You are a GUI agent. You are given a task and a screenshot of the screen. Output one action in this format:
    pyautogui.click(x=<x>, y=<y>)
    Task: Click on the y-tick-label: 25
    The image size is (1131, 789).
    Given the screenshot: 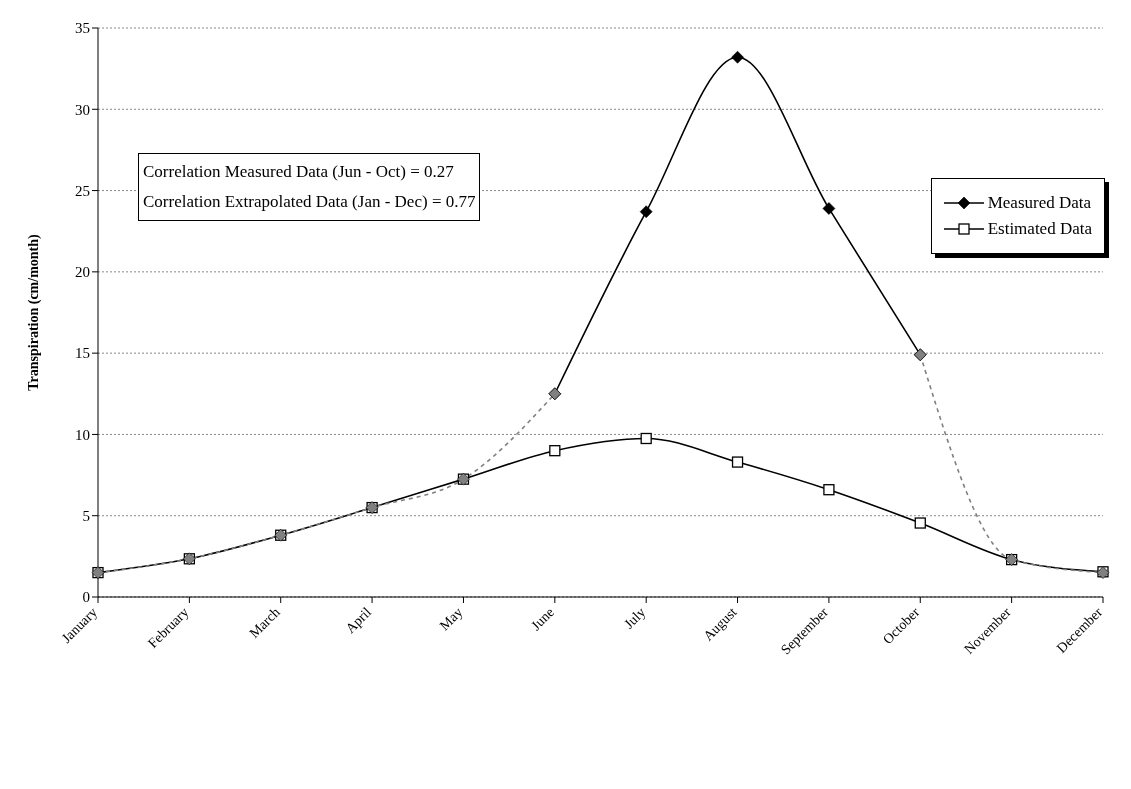 What is the action you would take?
    pyautogui.click(x=82, y=190)
    